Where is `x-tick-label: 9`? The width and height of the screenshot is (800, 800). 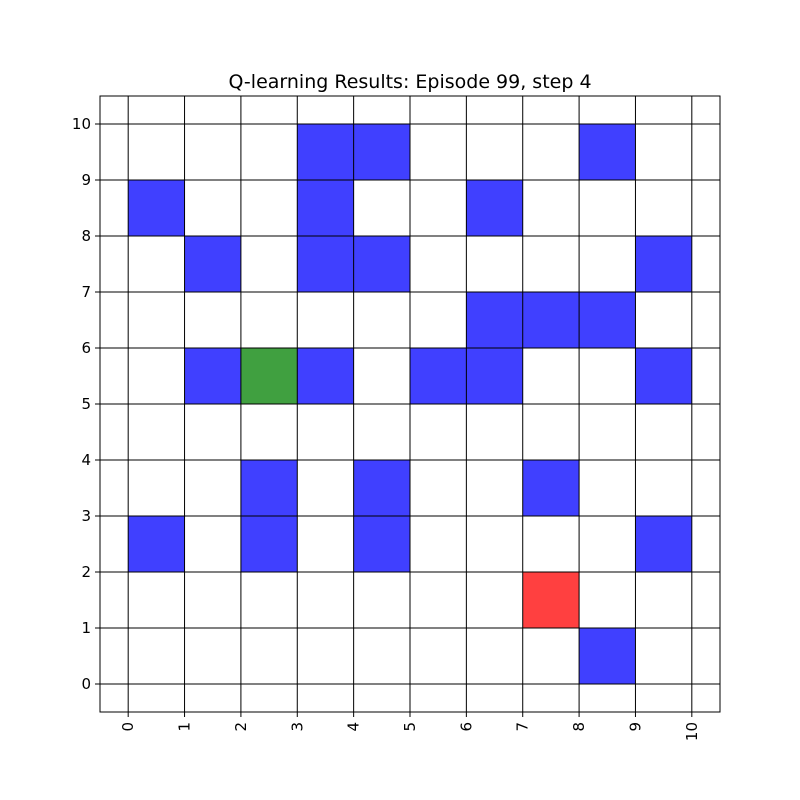 x-tick-label: 9 is located at coordinates (635, 727).